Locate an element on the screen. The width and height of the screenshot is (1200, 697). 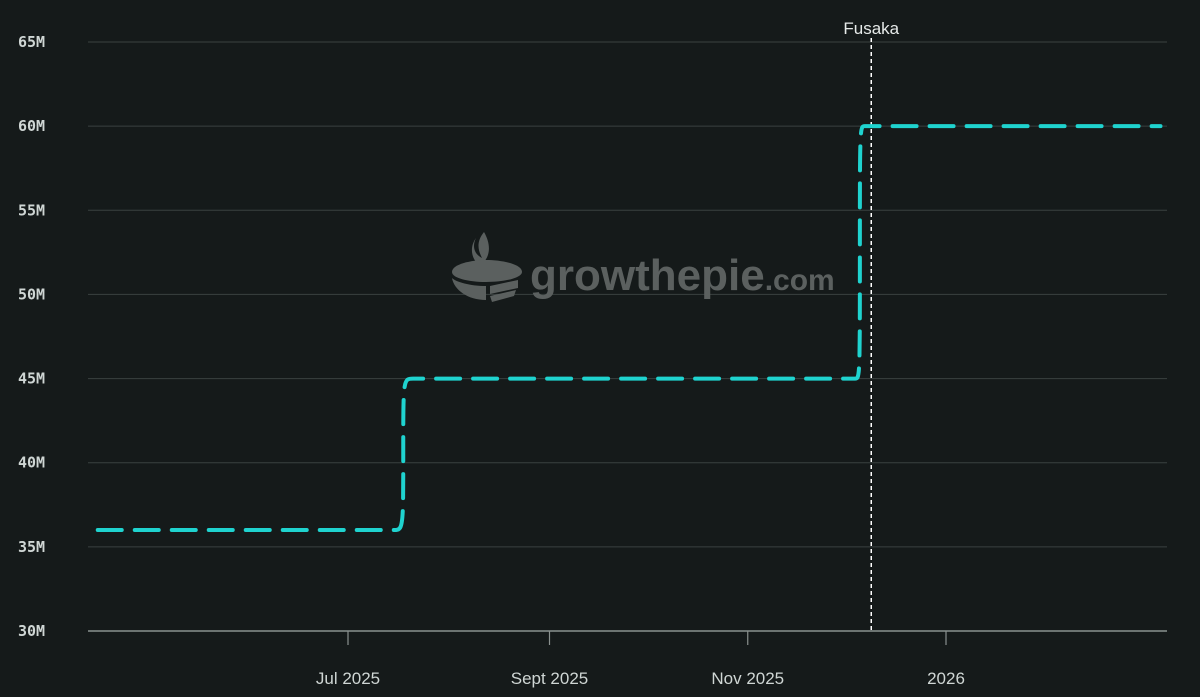
y-tick-label: 35M is located at coordinates (31, 547).